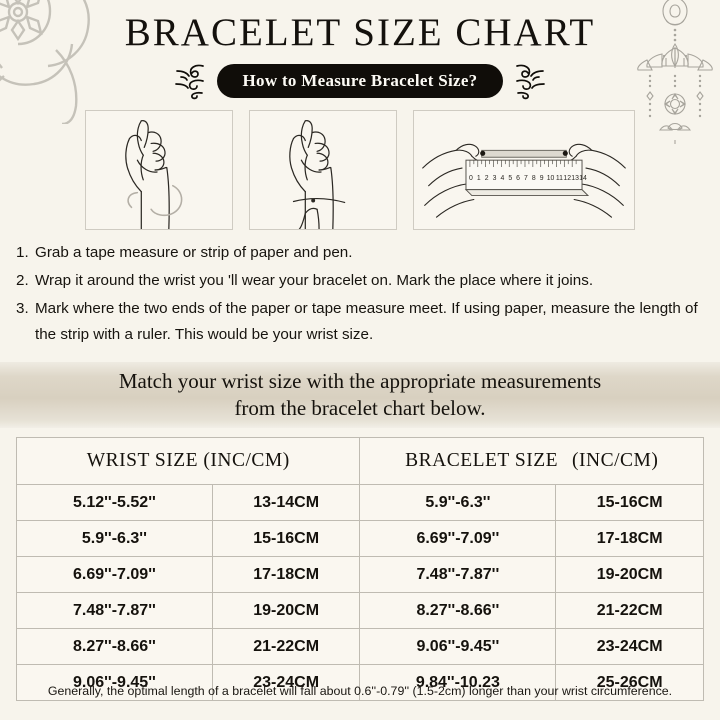 The width and height of the screenshot is (720, 720). What do you see at coordinates (542, 178) in the screenshot?
I see `svg-text: 9` at bounding box center [542, 178].